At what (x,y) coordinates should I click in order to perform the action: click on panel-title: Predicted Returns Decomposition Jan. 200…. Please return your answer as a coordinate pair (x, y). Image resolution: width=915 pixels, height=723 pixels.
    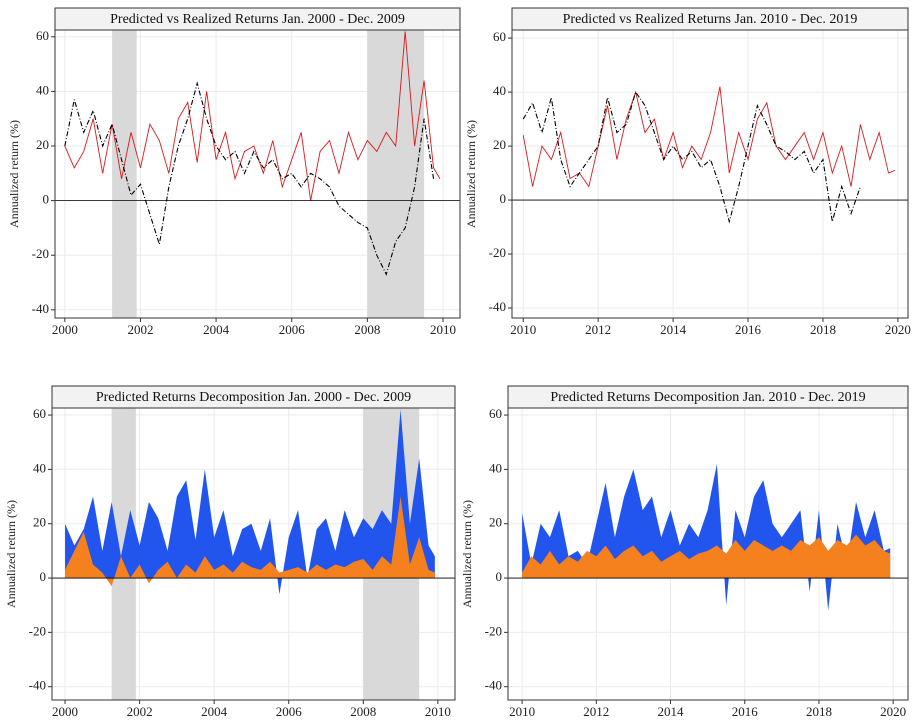
    Looking at the image, I should click on (253, 397).